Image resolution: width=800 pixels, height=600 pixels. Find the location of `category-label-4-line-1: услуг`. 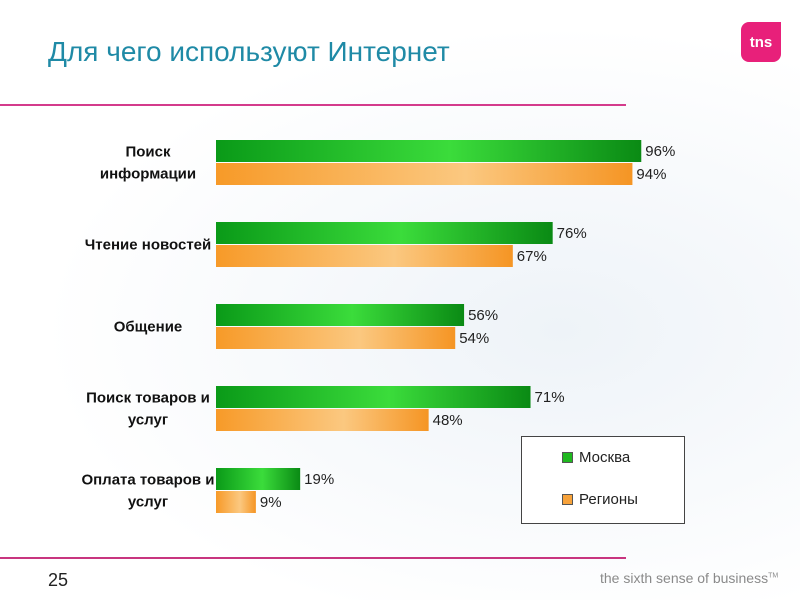

category-label-4-line-1: услуг is located at coordinates (148, 502).